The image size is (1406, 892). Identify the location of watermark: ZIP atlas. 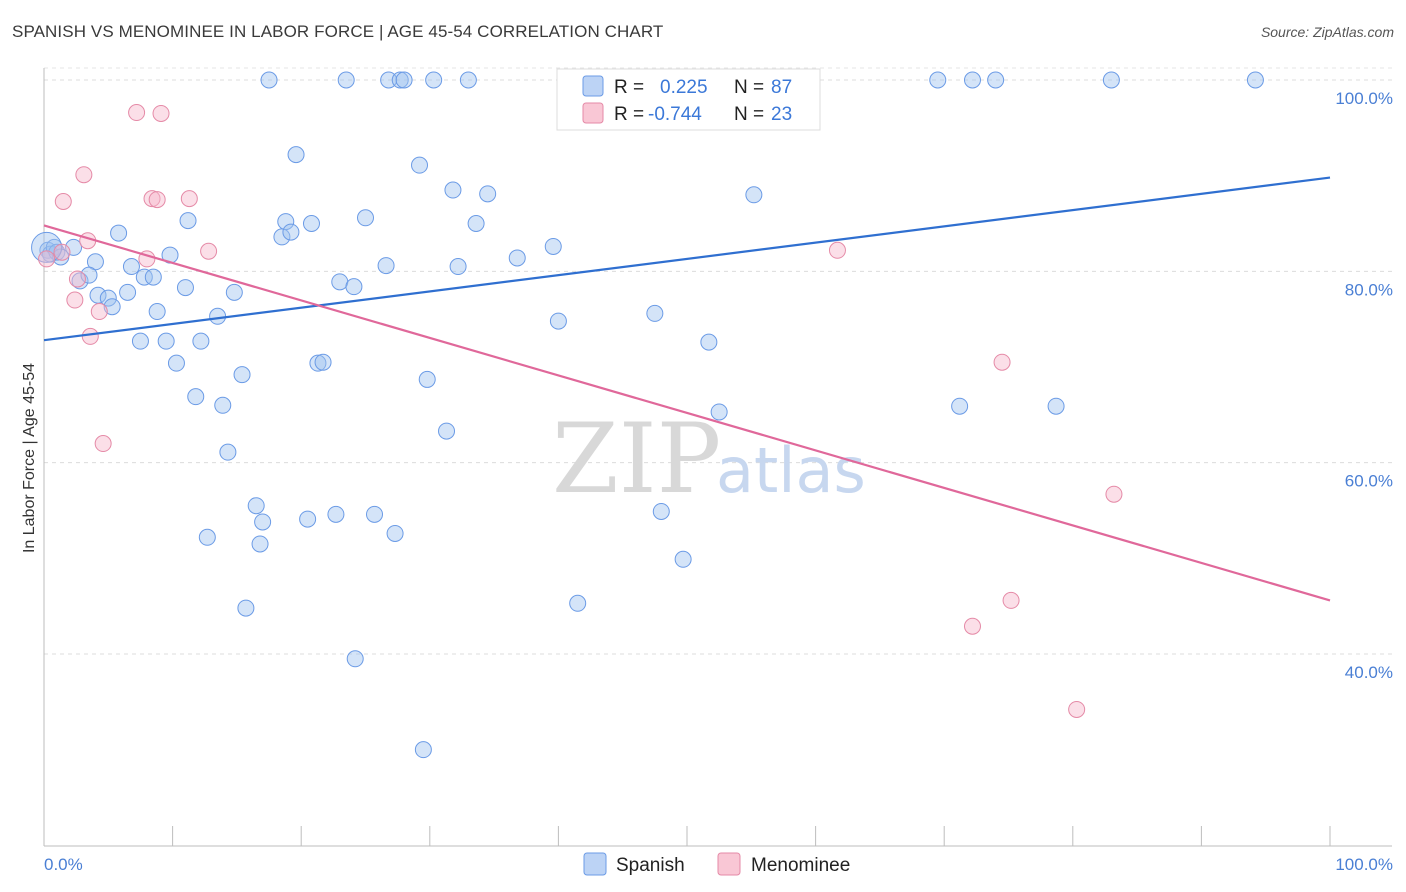
(709, 459).